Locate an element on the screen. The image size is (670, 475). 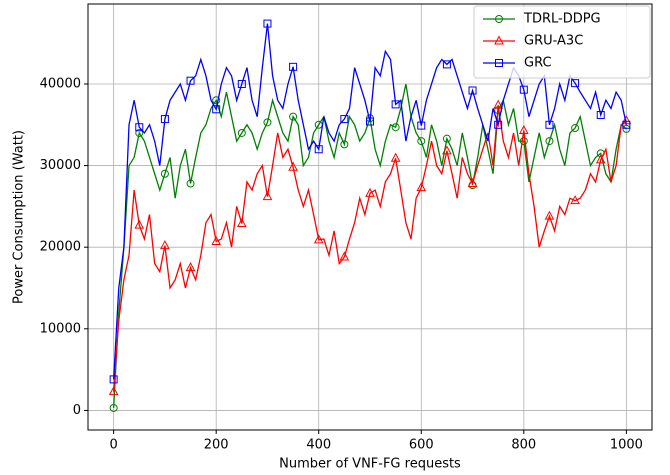
legend: TDRL-DDPG GRU-A3C GRC is located at coordinates (562, 42).